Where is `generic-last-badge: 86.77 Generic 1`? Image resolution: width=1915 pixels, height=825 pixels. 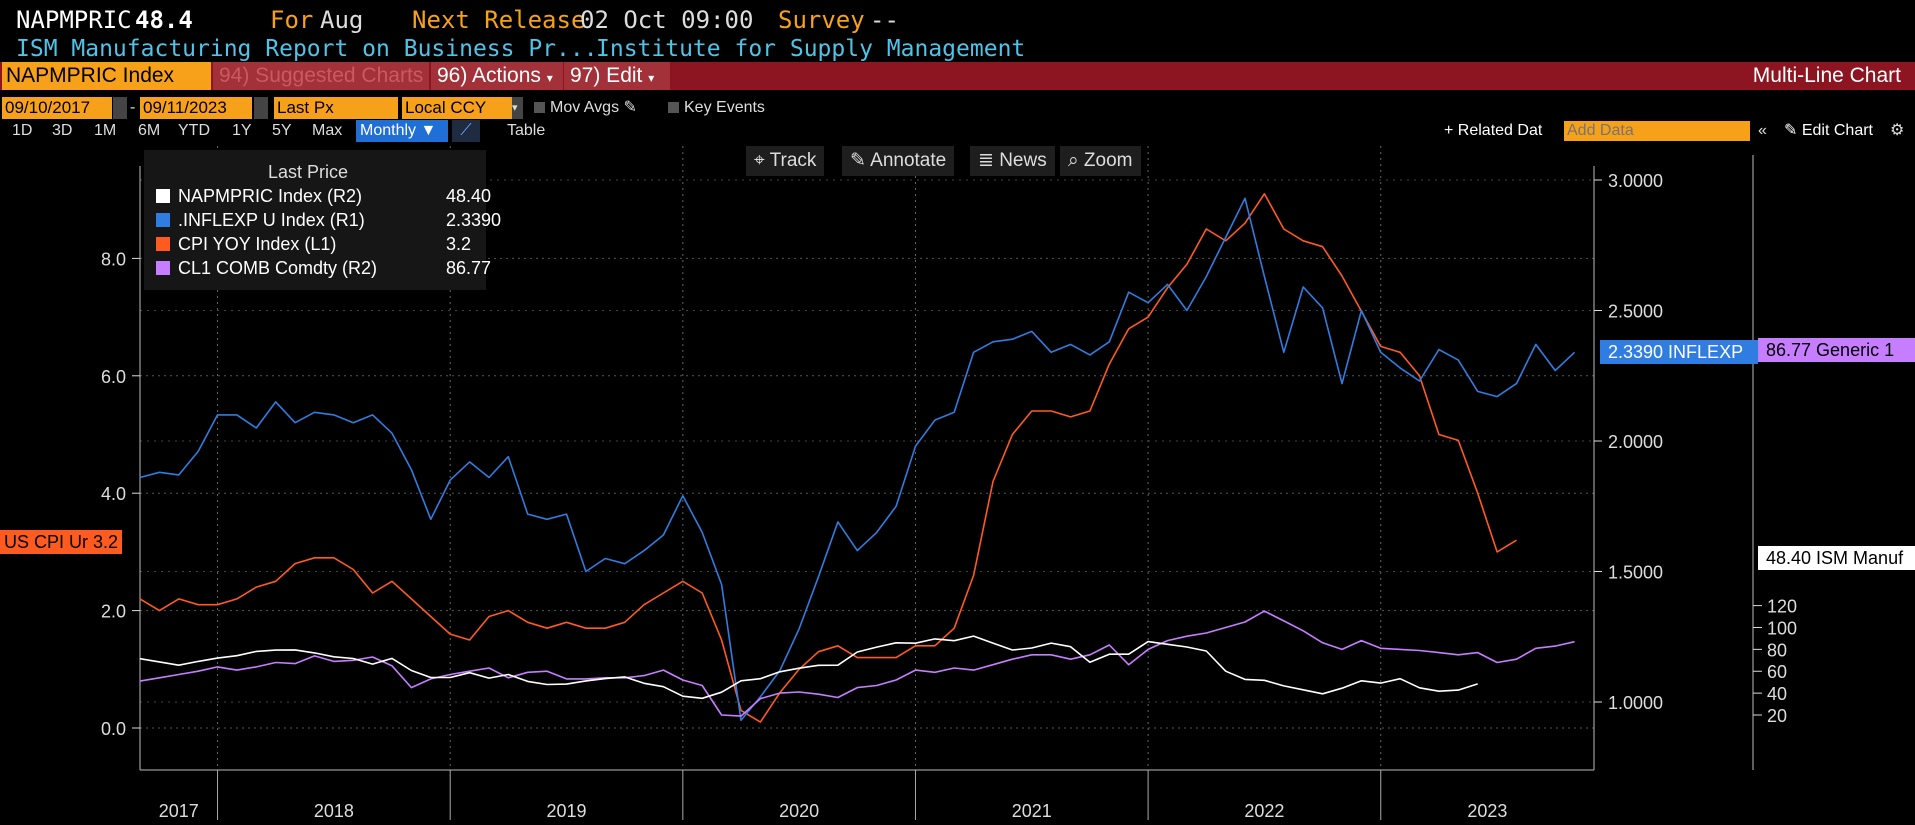
generic-last-badge: 86.77 Generic 1 is located at coordinates (1836, 350).